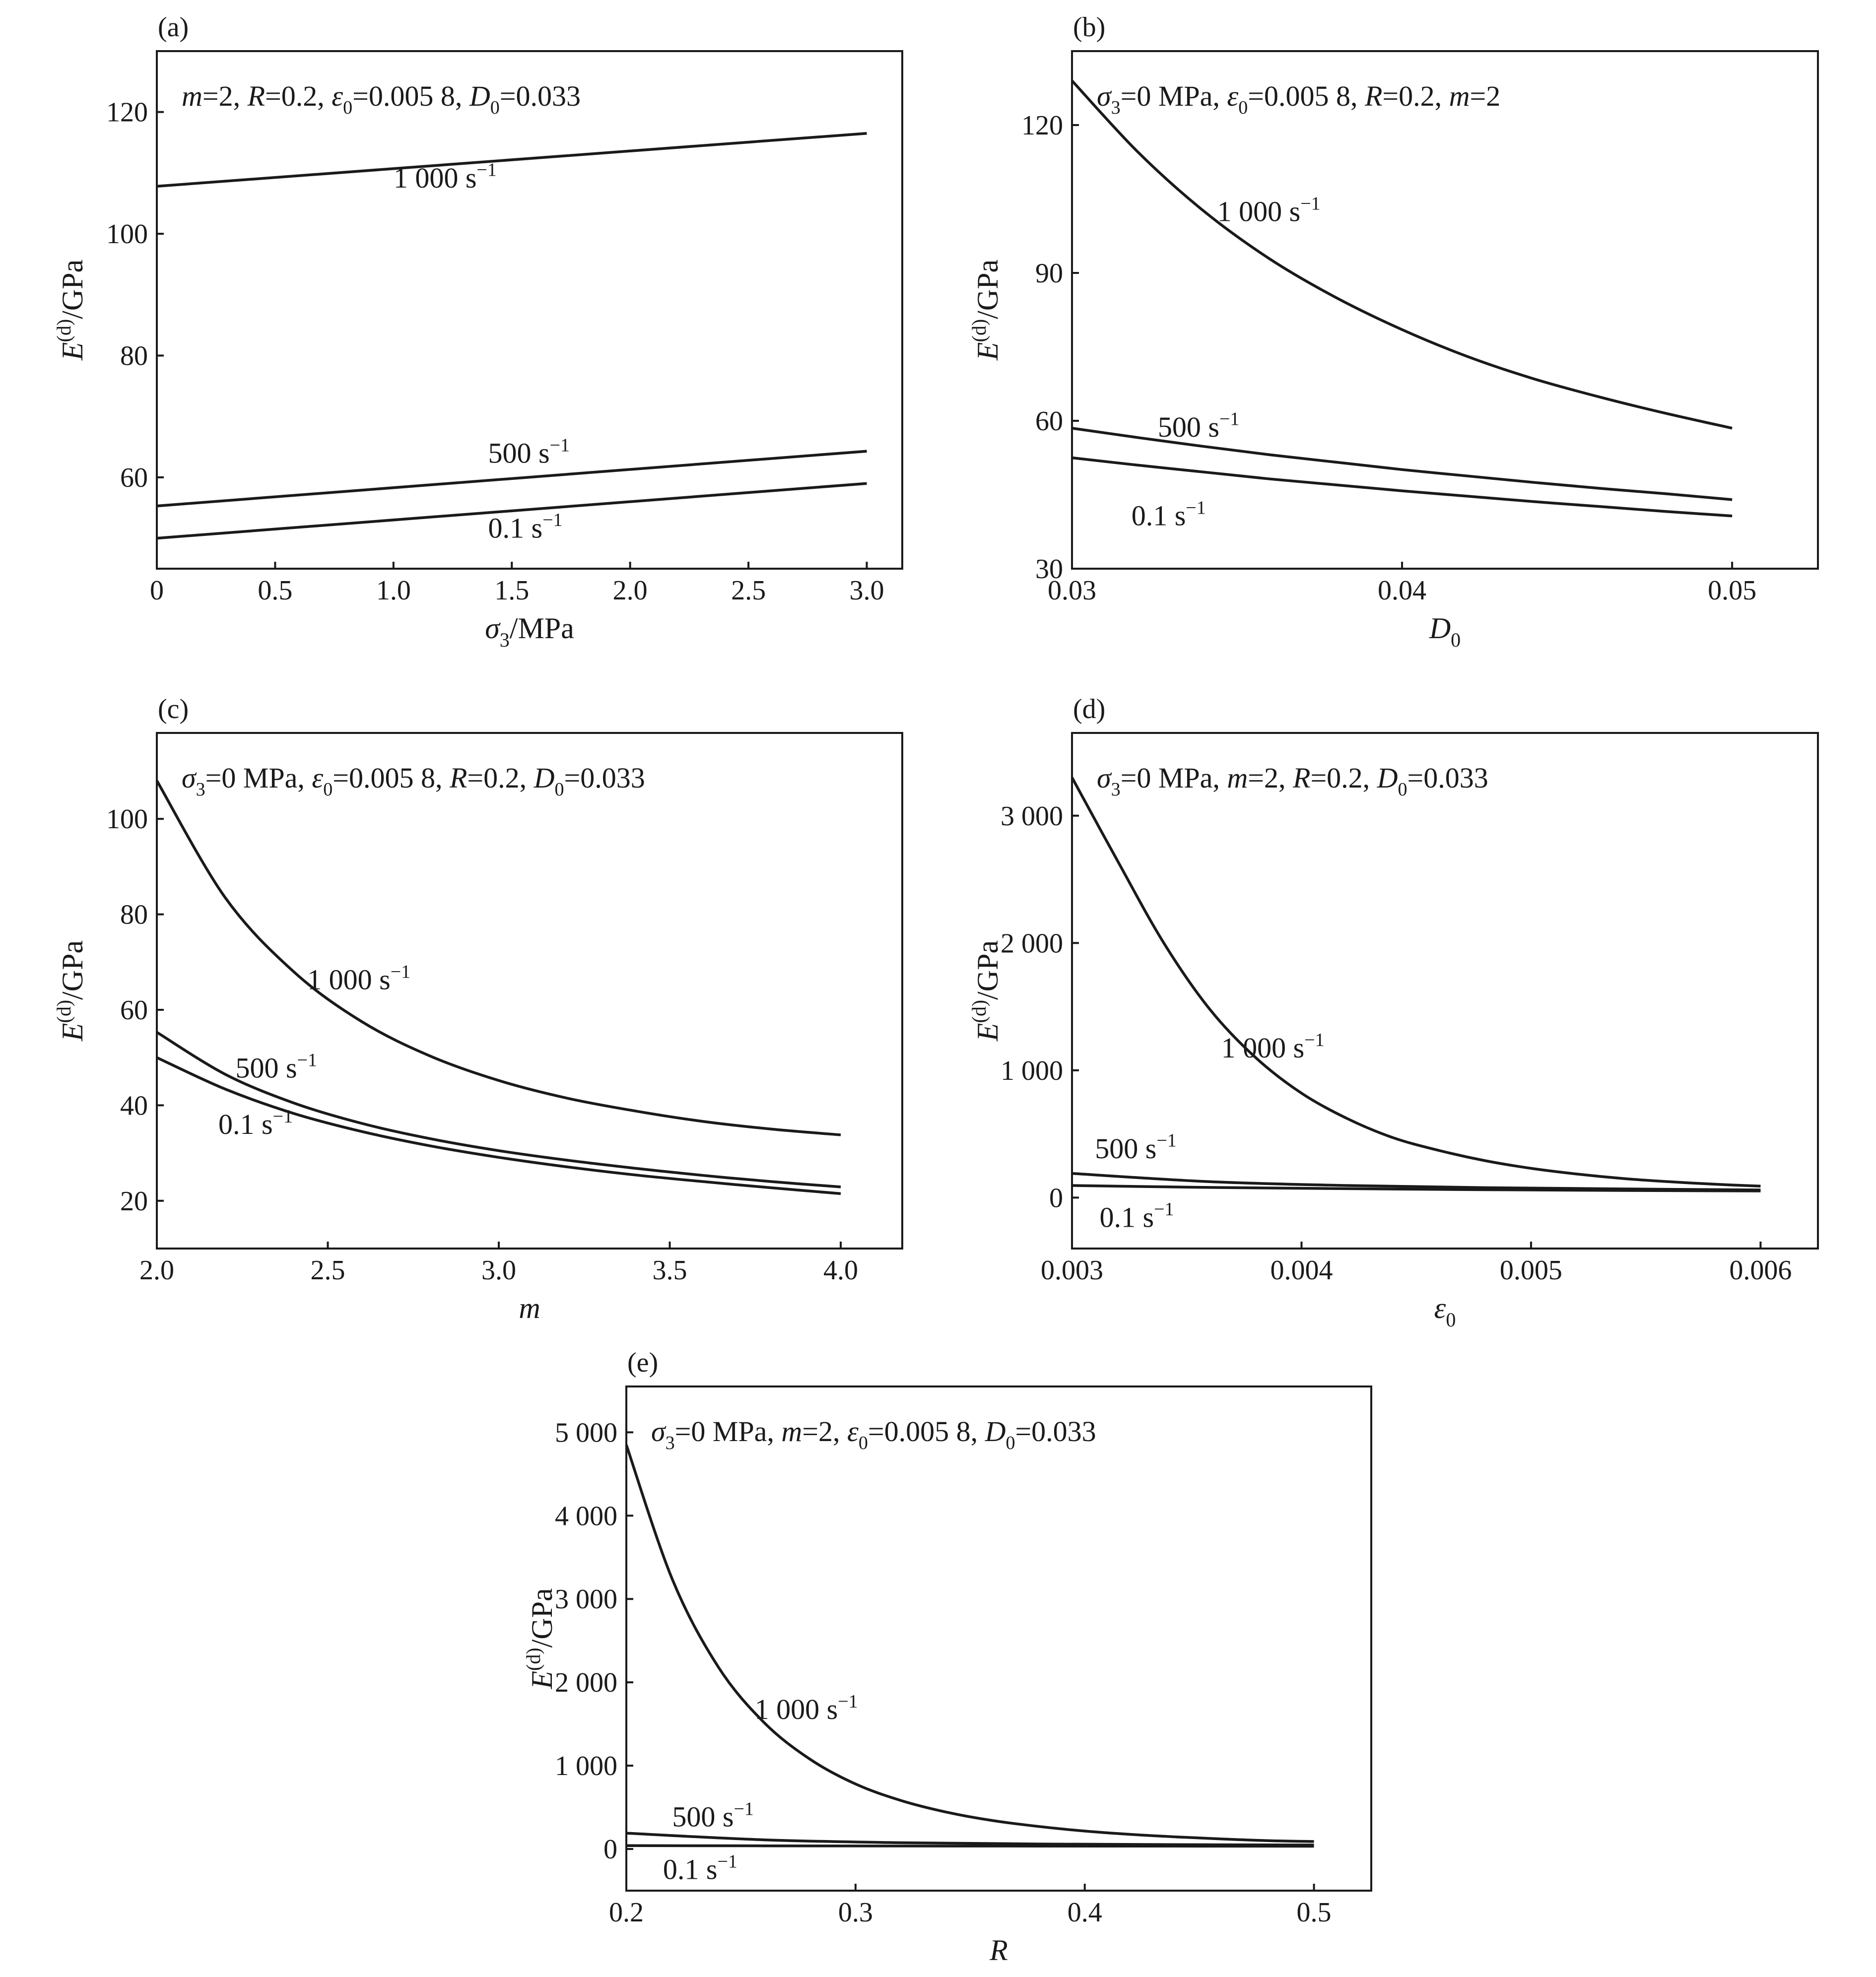 The image size is (1876, 1977). Describe the element at coordinates (1055, 1431) in the screenshot. I see `text-run: =0.033` at that location.